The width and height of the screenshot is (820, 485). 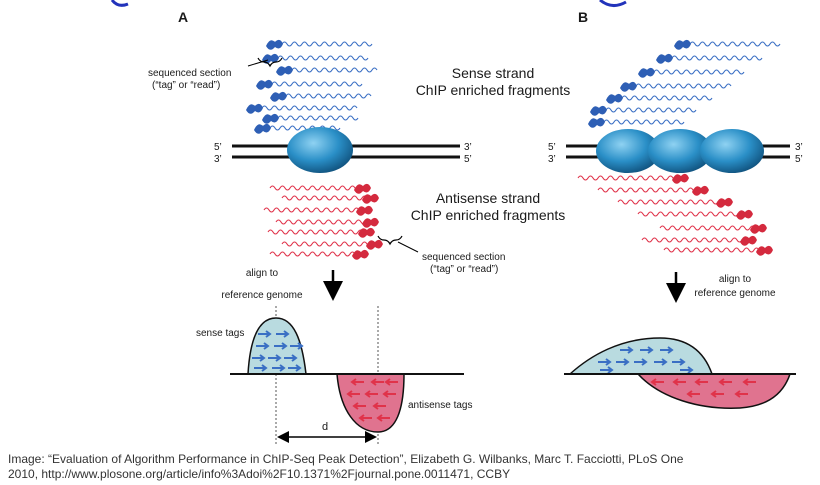 What do you see at coordinates (464, 269) in the screenshot?
I see `tag-label-bottom-line2: (“tag” or “read”)` at bounding box center [464, 269].